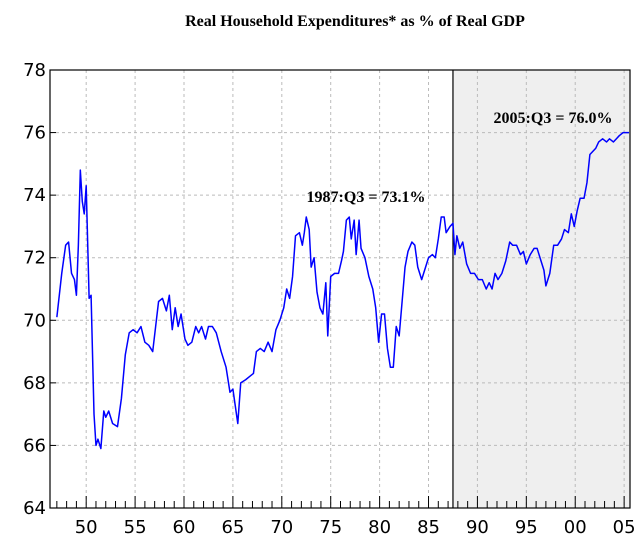 This screenshot has height=544, width=639. I want to click on x-tick-label: 00, so click(575, 527).